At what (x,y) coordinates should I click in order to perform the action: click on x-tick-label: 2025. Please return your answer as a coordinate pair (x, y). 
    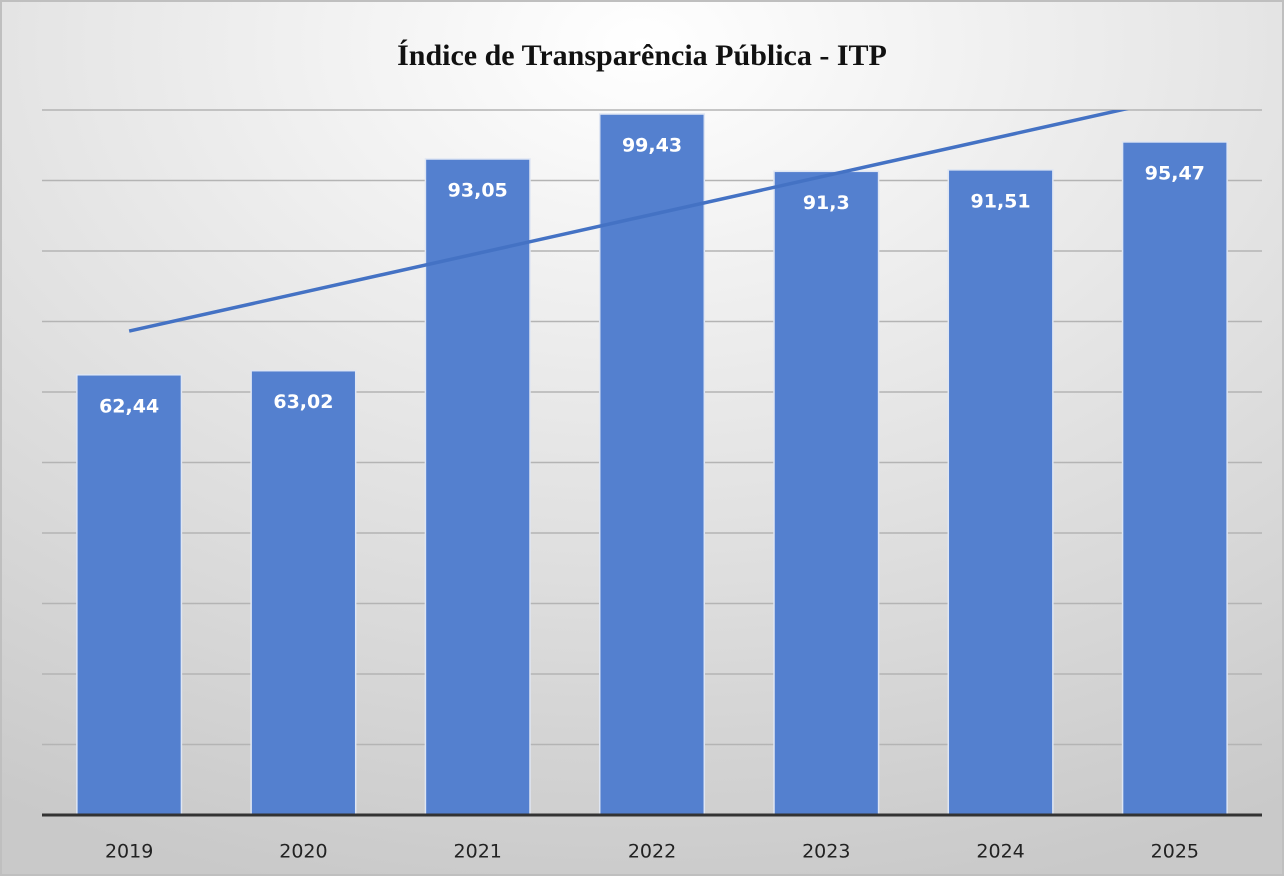
    Looking at the image, I should click on (1175, 852).